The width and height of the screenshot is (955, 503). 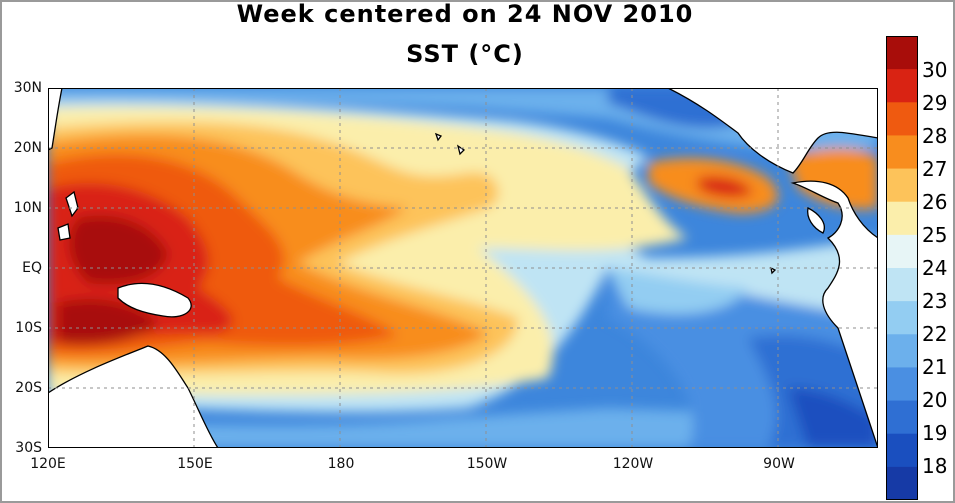 I want to click on colorbar-label-22: 22, so click(x=935, y=334).